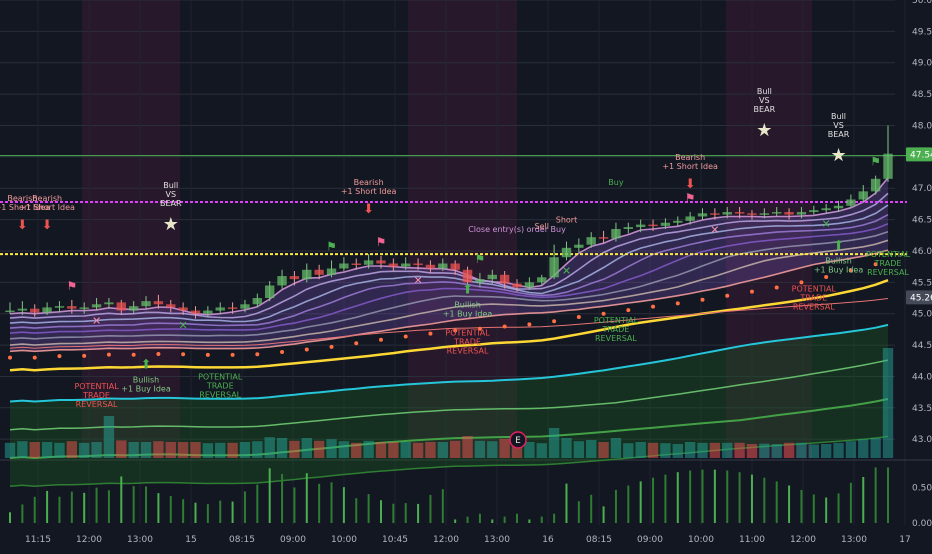 The width and height of the screenshot is (932, 554). Describe the element at coordinates (616, 320) in the screenshot. I see `trade-reversal-green-2-text: POTENTIAL` at that location.